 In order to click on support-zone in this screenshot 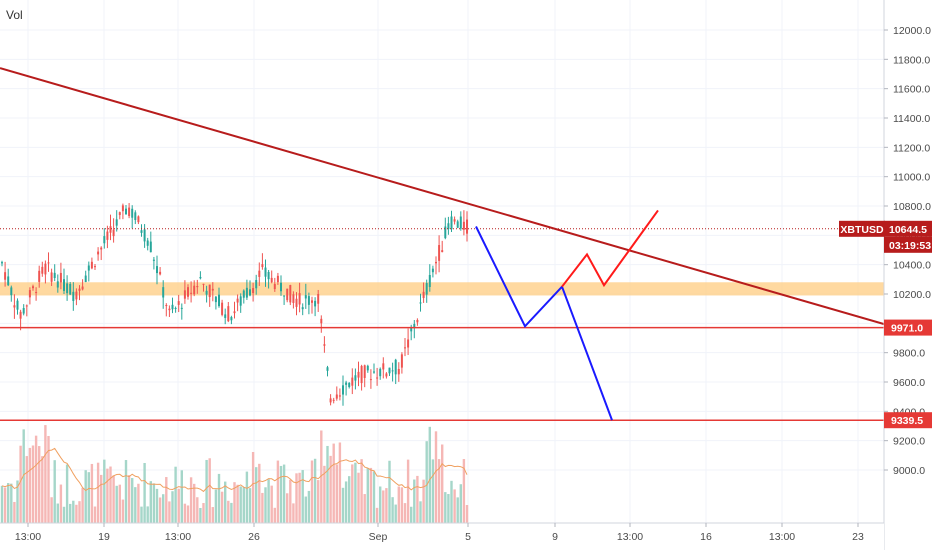, I will do `click(442, 289)`.